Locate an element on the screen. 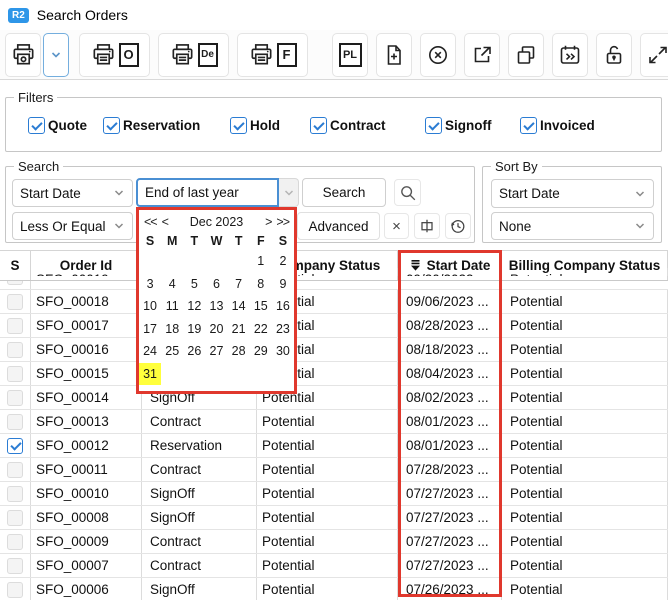 The height and width of the screenshot is (600, 668). calendar-day: 20 is located at coordinates (216, 328).